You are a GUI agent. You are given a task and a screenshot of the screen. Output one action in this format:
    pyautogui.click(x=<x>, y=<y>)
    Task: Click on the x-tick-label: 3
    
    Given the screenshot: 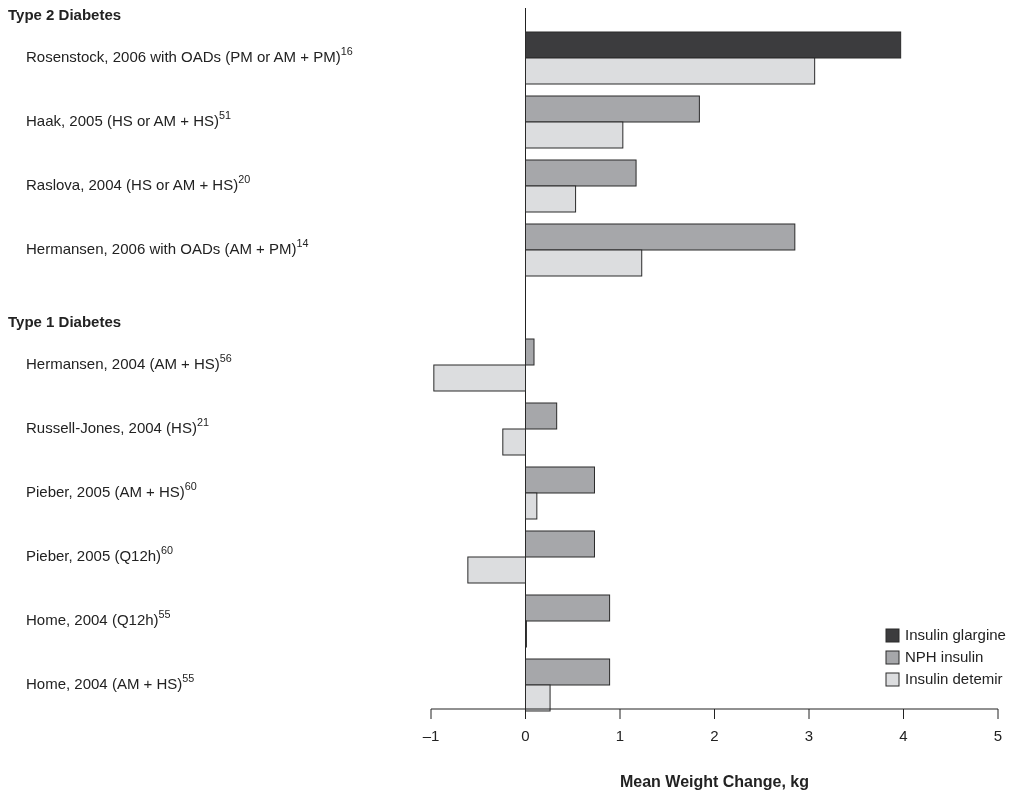 What is the action you would take?
    pyautogui.click(x=809, y=735)
    